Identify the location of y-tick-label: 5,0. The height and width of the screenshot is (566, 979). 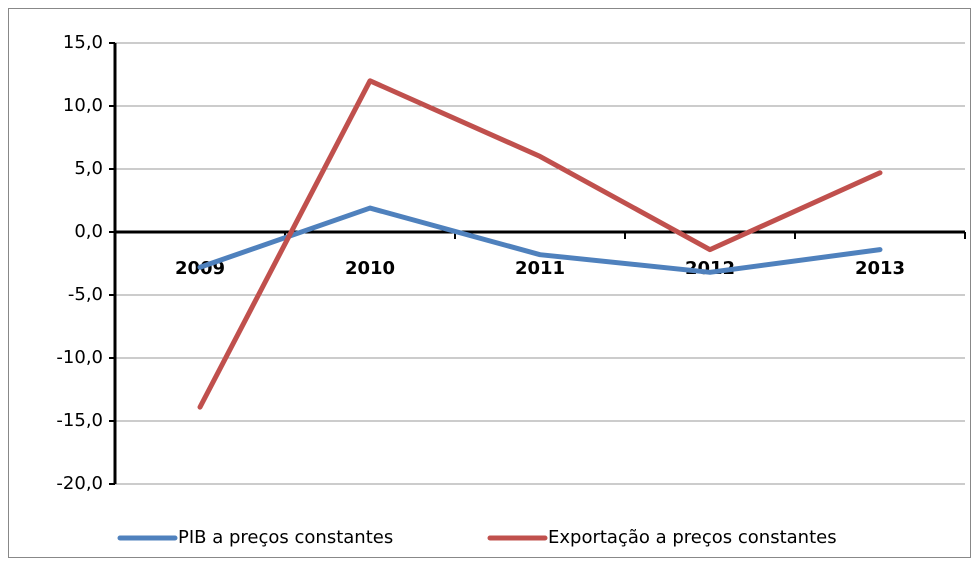
(88, 168).